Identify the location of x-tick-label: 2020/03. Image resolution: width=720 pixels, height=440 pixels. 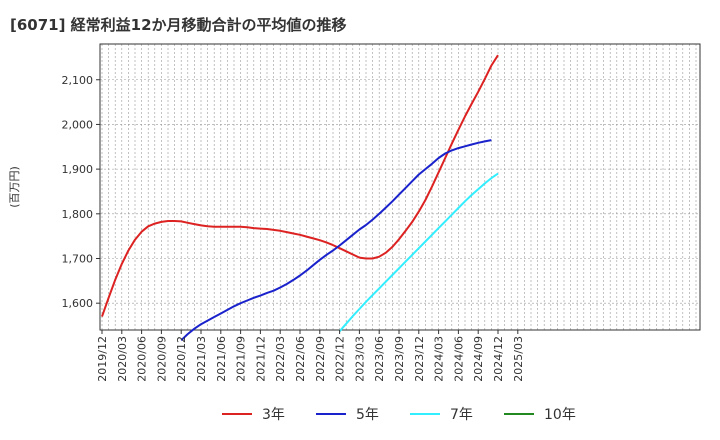
(122, 359).